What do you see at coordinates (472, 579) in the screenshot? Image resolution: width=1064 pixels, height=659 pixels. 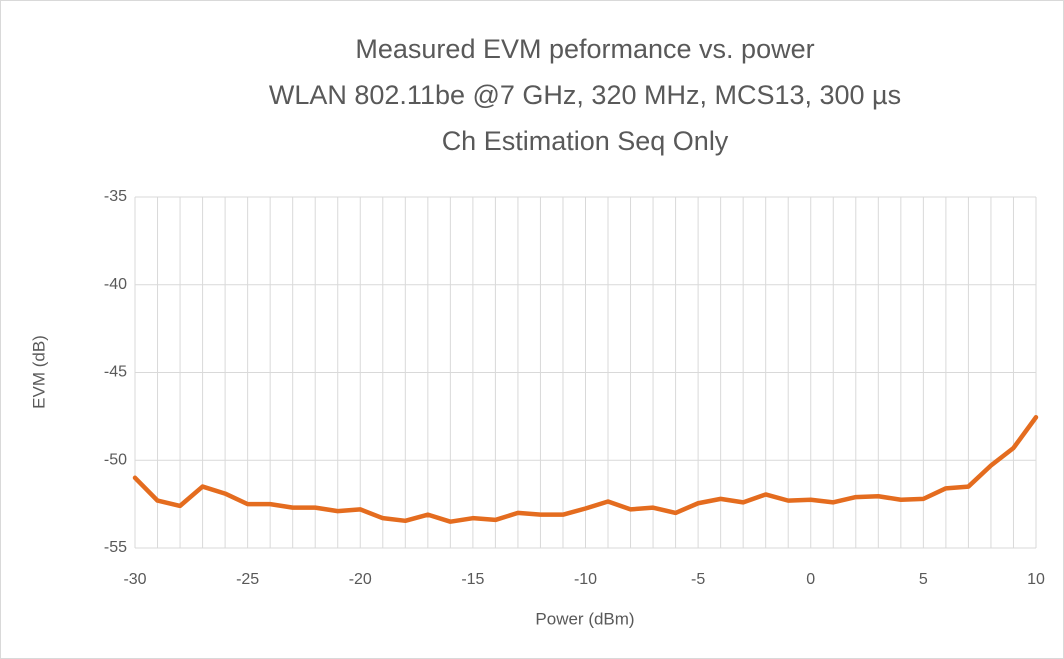 I see `x-tick-label: -15` at bounding box center [472, 579].